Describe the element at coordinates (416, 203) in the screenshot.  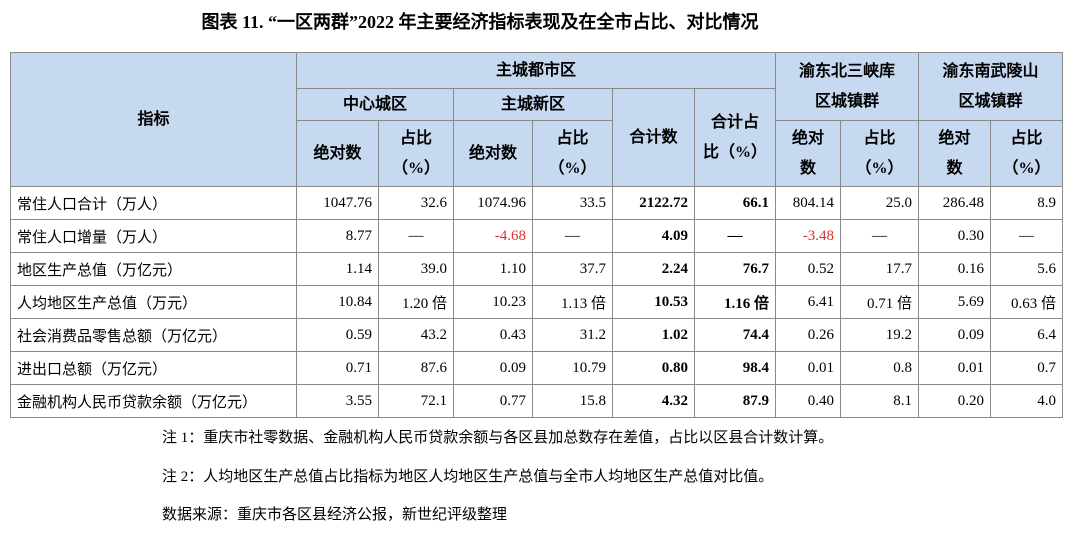
I see `table-cell: 32.6` at that location.